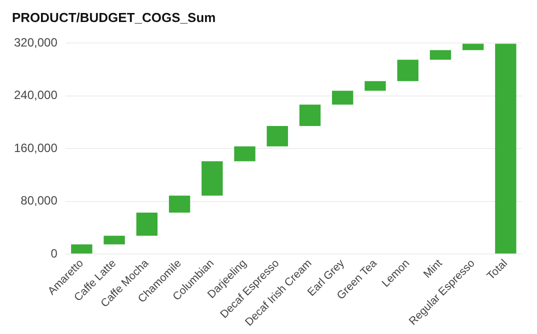 The image size is (537, 334). Describe the element at coordinates (39, 201) in the screenshot. I see `y-tick-label: 80,000` at that location.